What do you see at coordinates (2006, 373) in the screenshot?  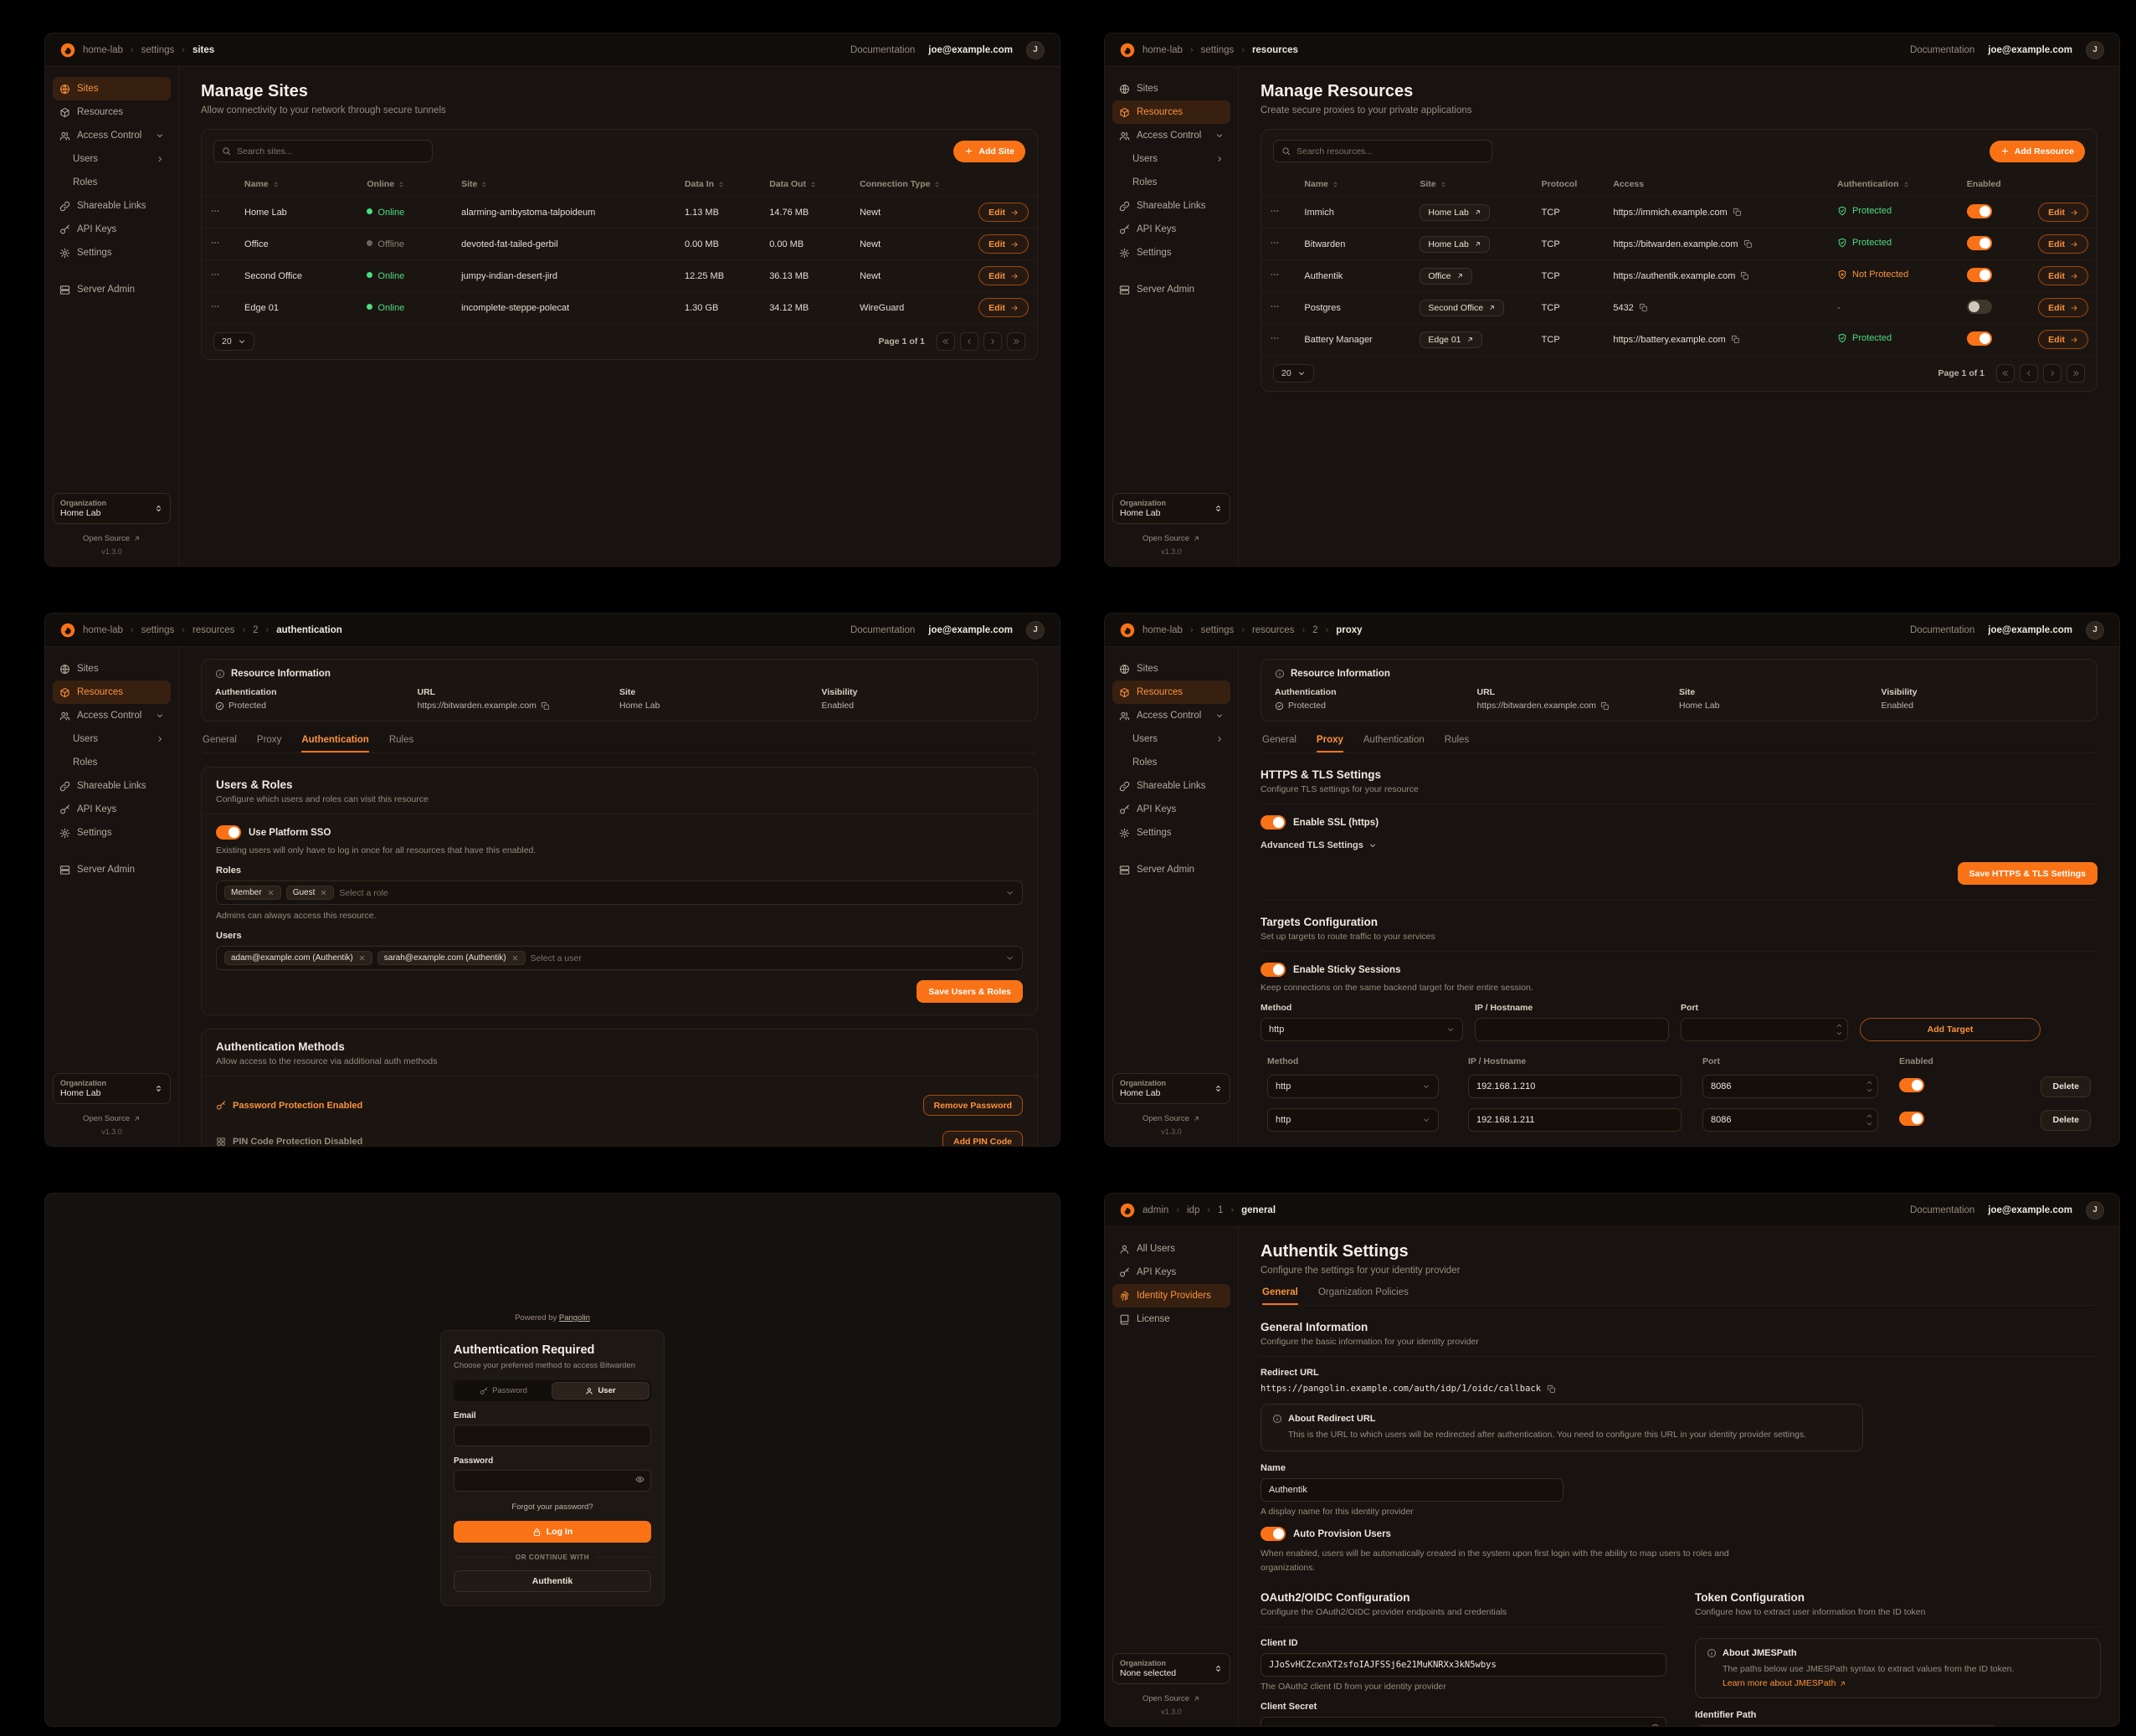 I see `first-page-button` at bounding box center [2006, 373].